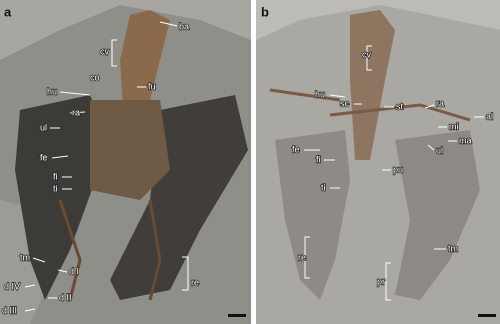 Image resolution: width=500 pixels, height=324 pixels. Describe the element at coordinates (454, 126) in the screenshot. I see `annotation: mi` at that location.